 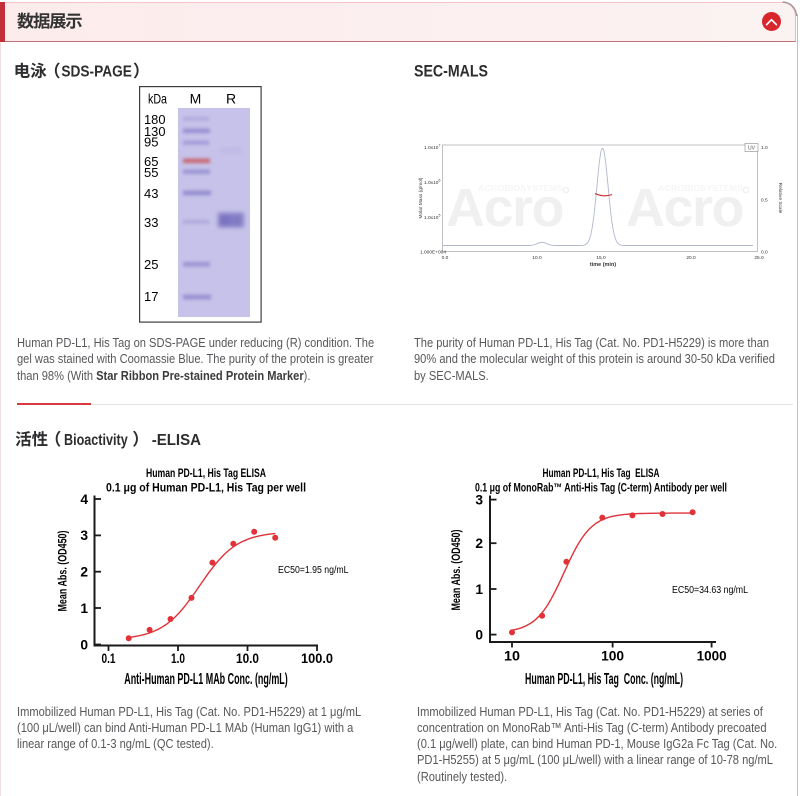 What do you see at coordinates (206, 489) in the screenshot?
I see `svg-text:0.1 μg of Human PD-L1, His Tag: 0.1 μg of Human PD-L1, His Tag per well` at bounding box center [206, 489].